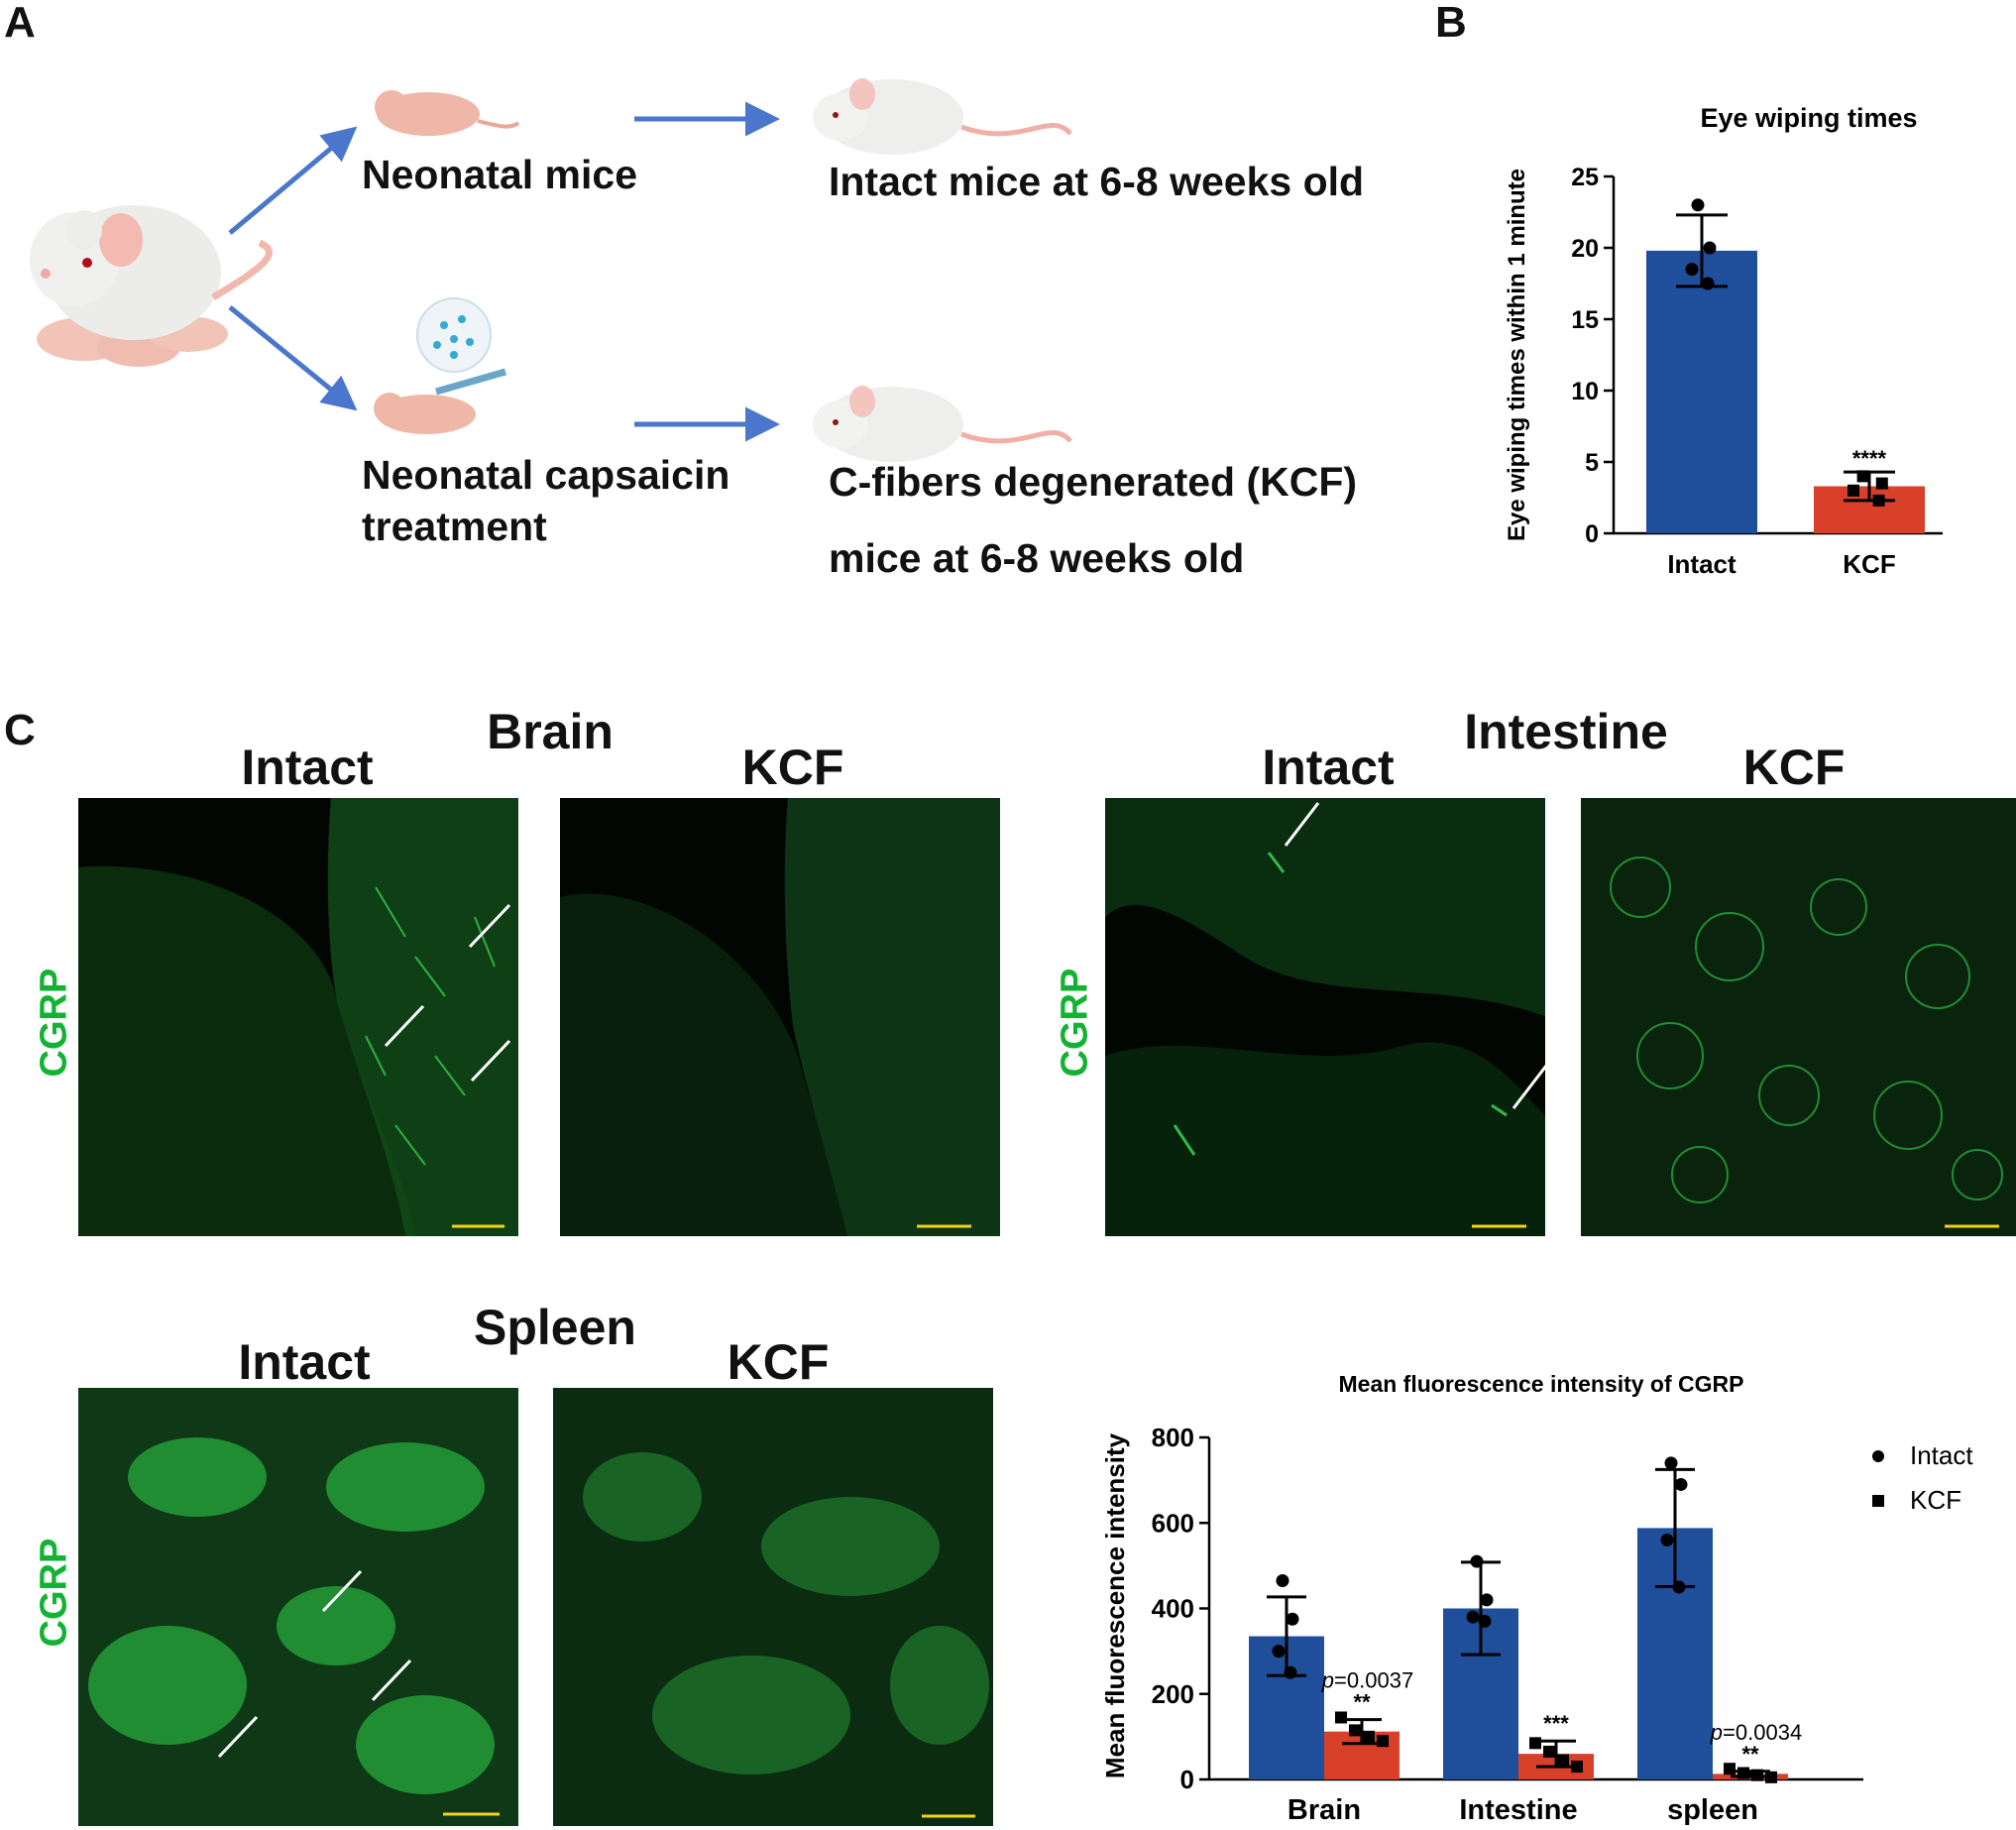  I want to click on chart-c-ytick-label: 600, so click(1173, 1523).